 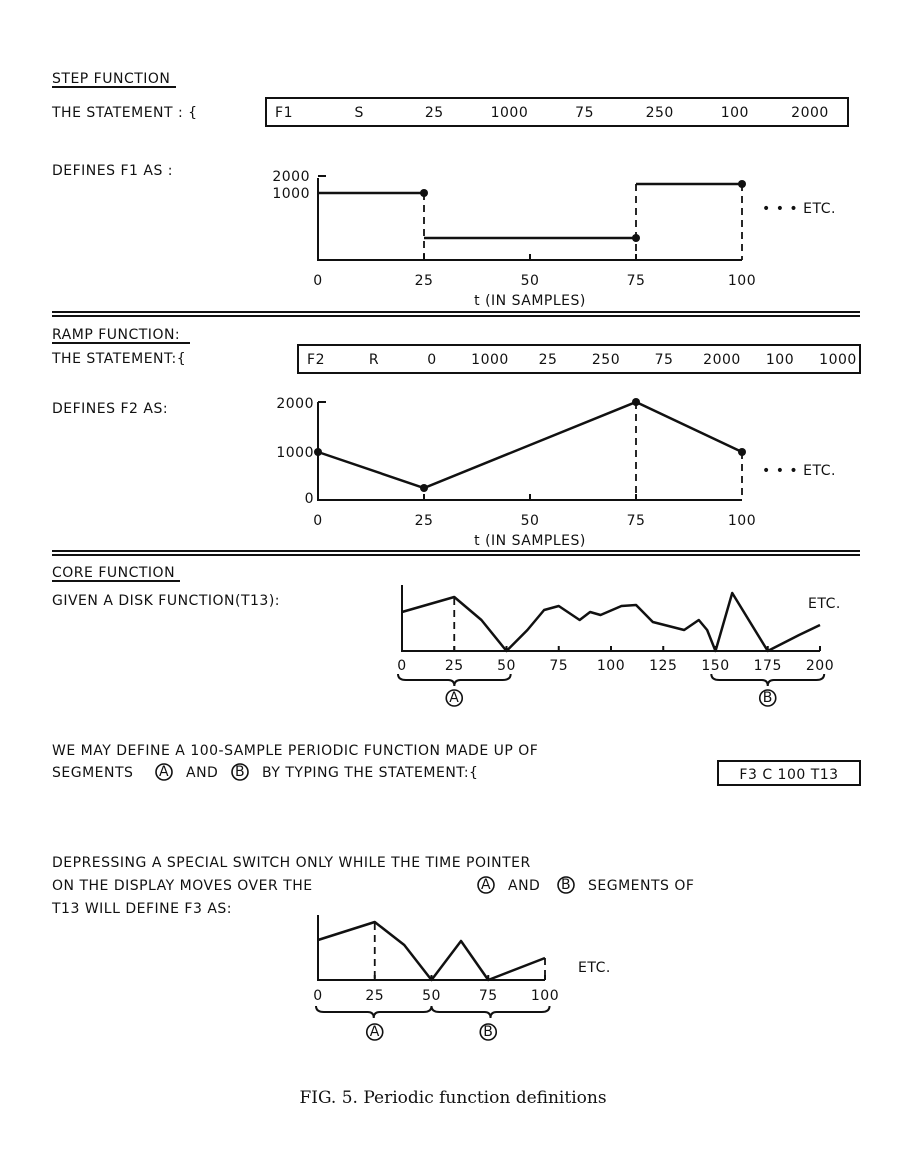 What do you see at coordinates (316, 360) in the screenshot?
I see `statement-token: F2` at bounding box center [316, 360].